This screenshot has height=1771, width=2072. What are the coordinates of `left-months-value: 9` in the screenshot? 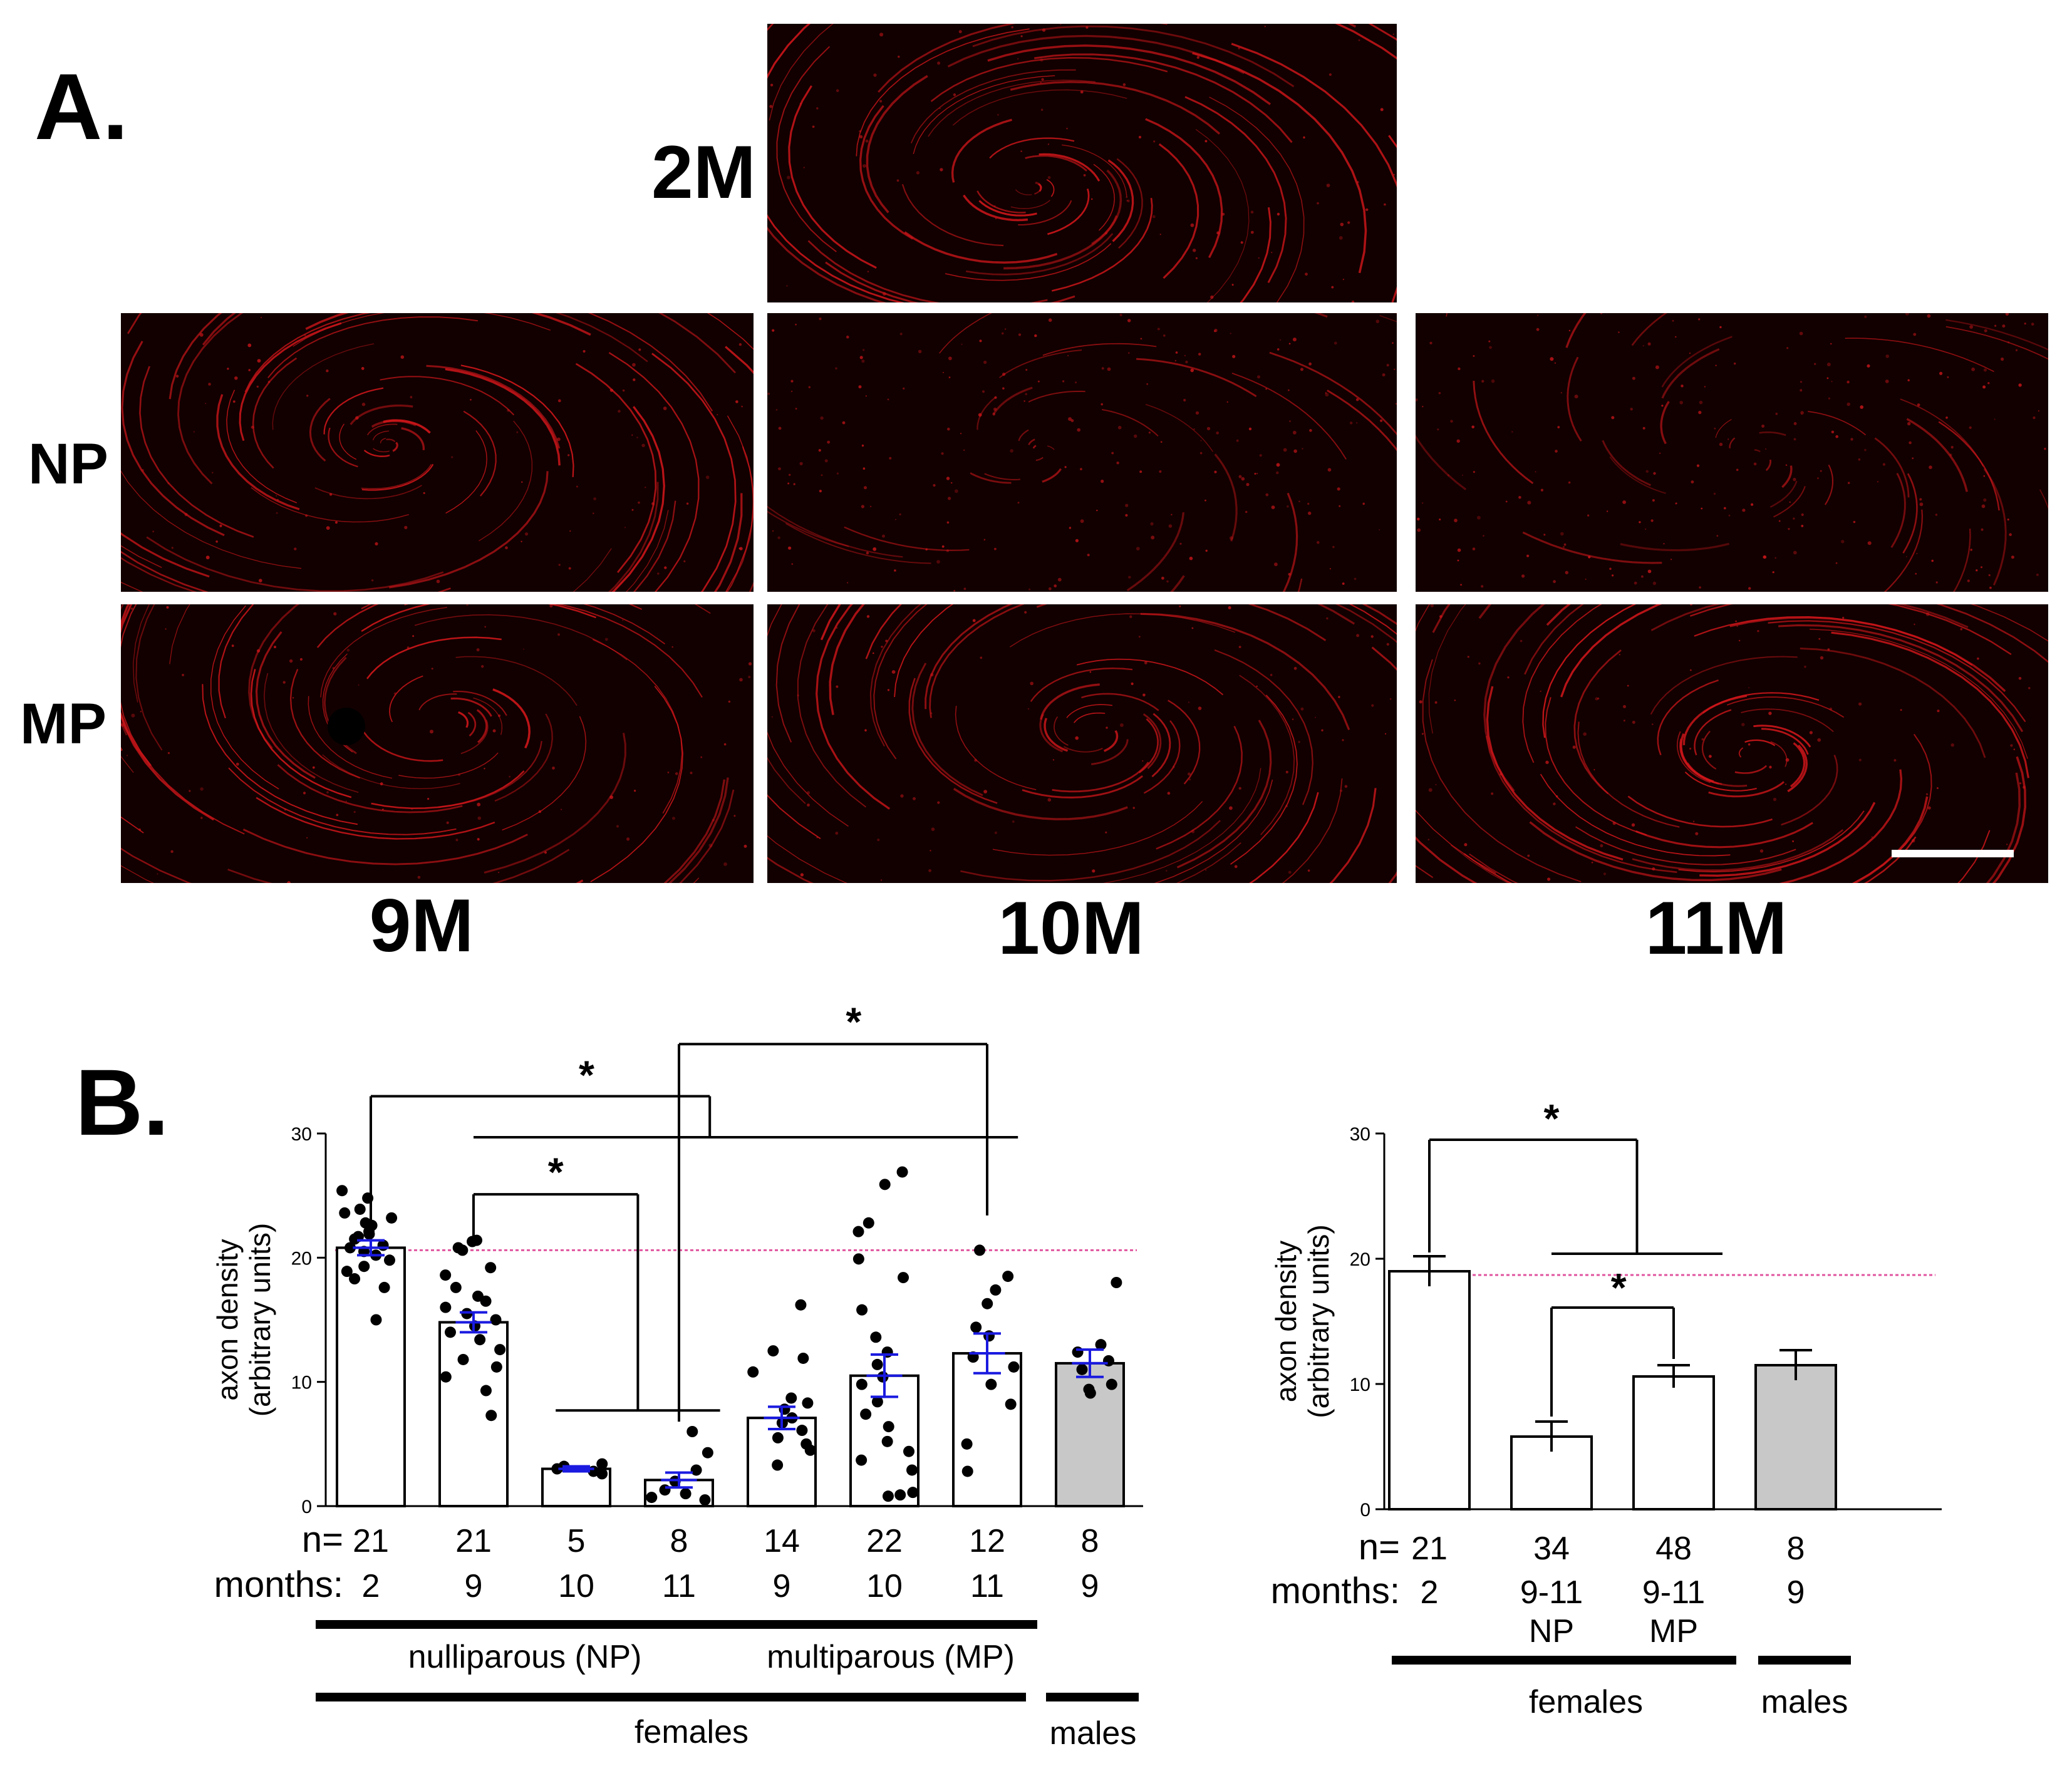 It's located at (1090, 1586).